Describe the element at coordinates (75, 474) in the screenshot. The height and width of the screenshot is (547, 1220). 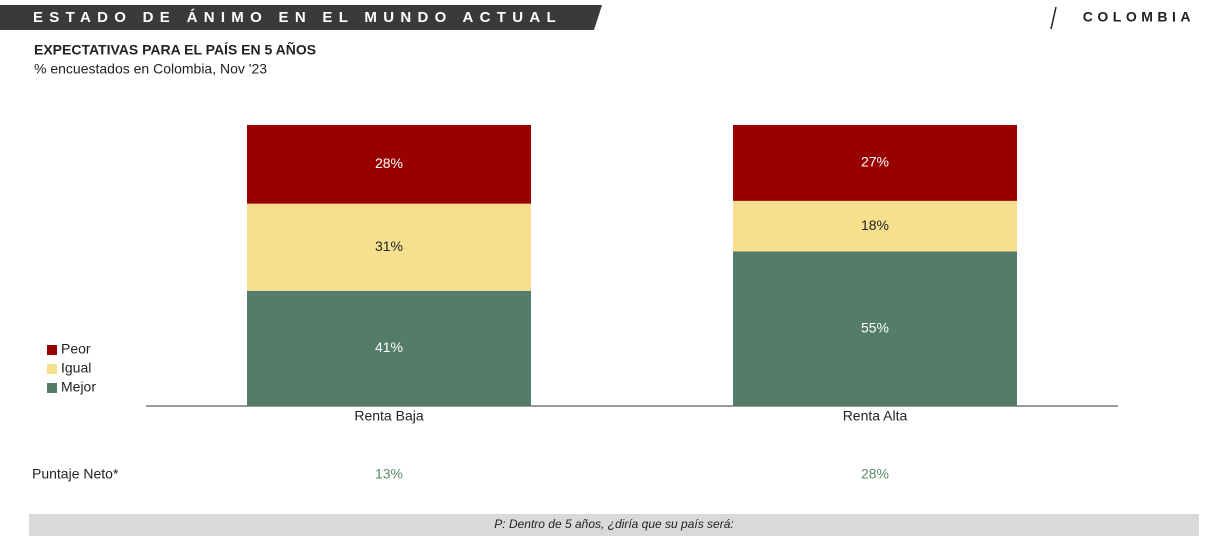
I see `net-score-label: Puntaje Neto*` at that location.